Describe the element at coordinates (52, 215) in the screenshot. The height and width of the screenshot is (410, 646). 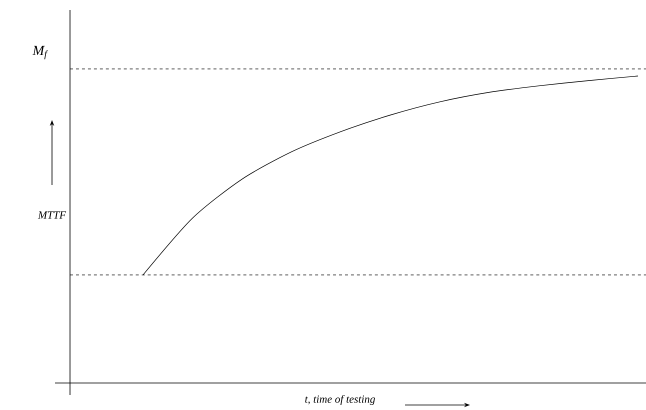
I see `y-axis-title: MTTF` at that location.